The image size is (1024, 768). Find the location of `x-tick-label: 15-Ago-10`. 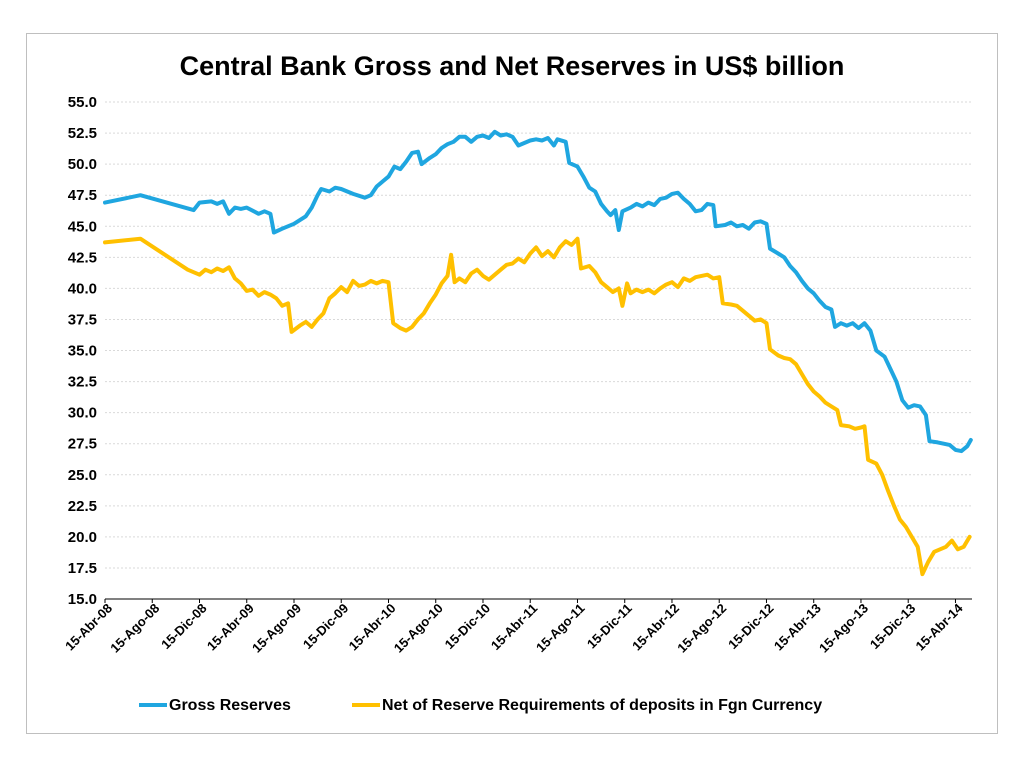

x-tick-label: 15-Ago-10 is located at coordinates (418, 628).